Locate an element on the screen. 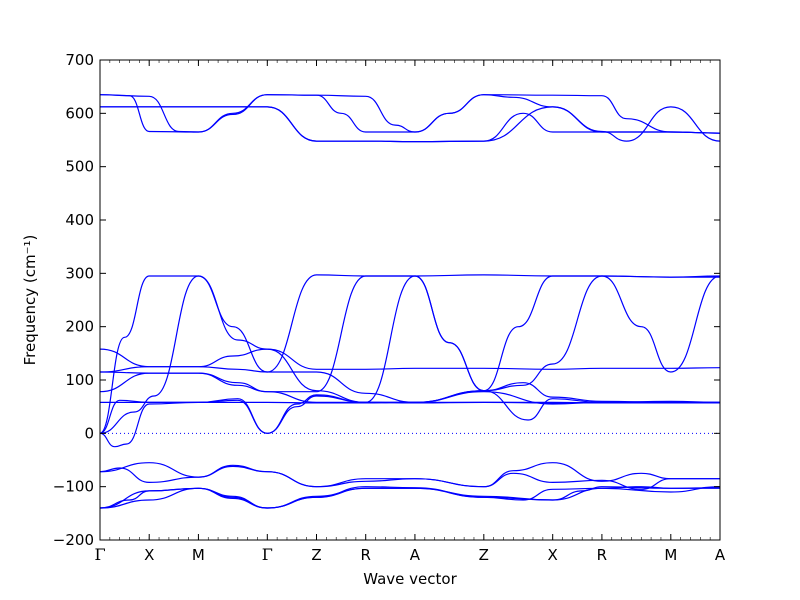 The height and width of the screenshot is (600, 800). y-axis-label: Frequency (cm⁻¹) is located at coordinates (30, 300).